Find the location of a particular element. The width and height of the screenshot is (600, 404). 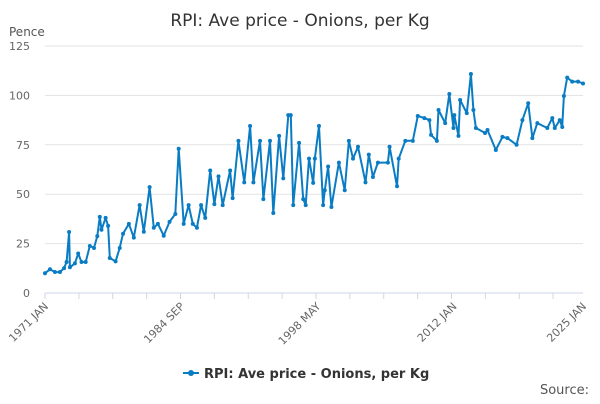

legend: RPI: Ave price - Onions, per Kg is located at coordinates (306, 374).